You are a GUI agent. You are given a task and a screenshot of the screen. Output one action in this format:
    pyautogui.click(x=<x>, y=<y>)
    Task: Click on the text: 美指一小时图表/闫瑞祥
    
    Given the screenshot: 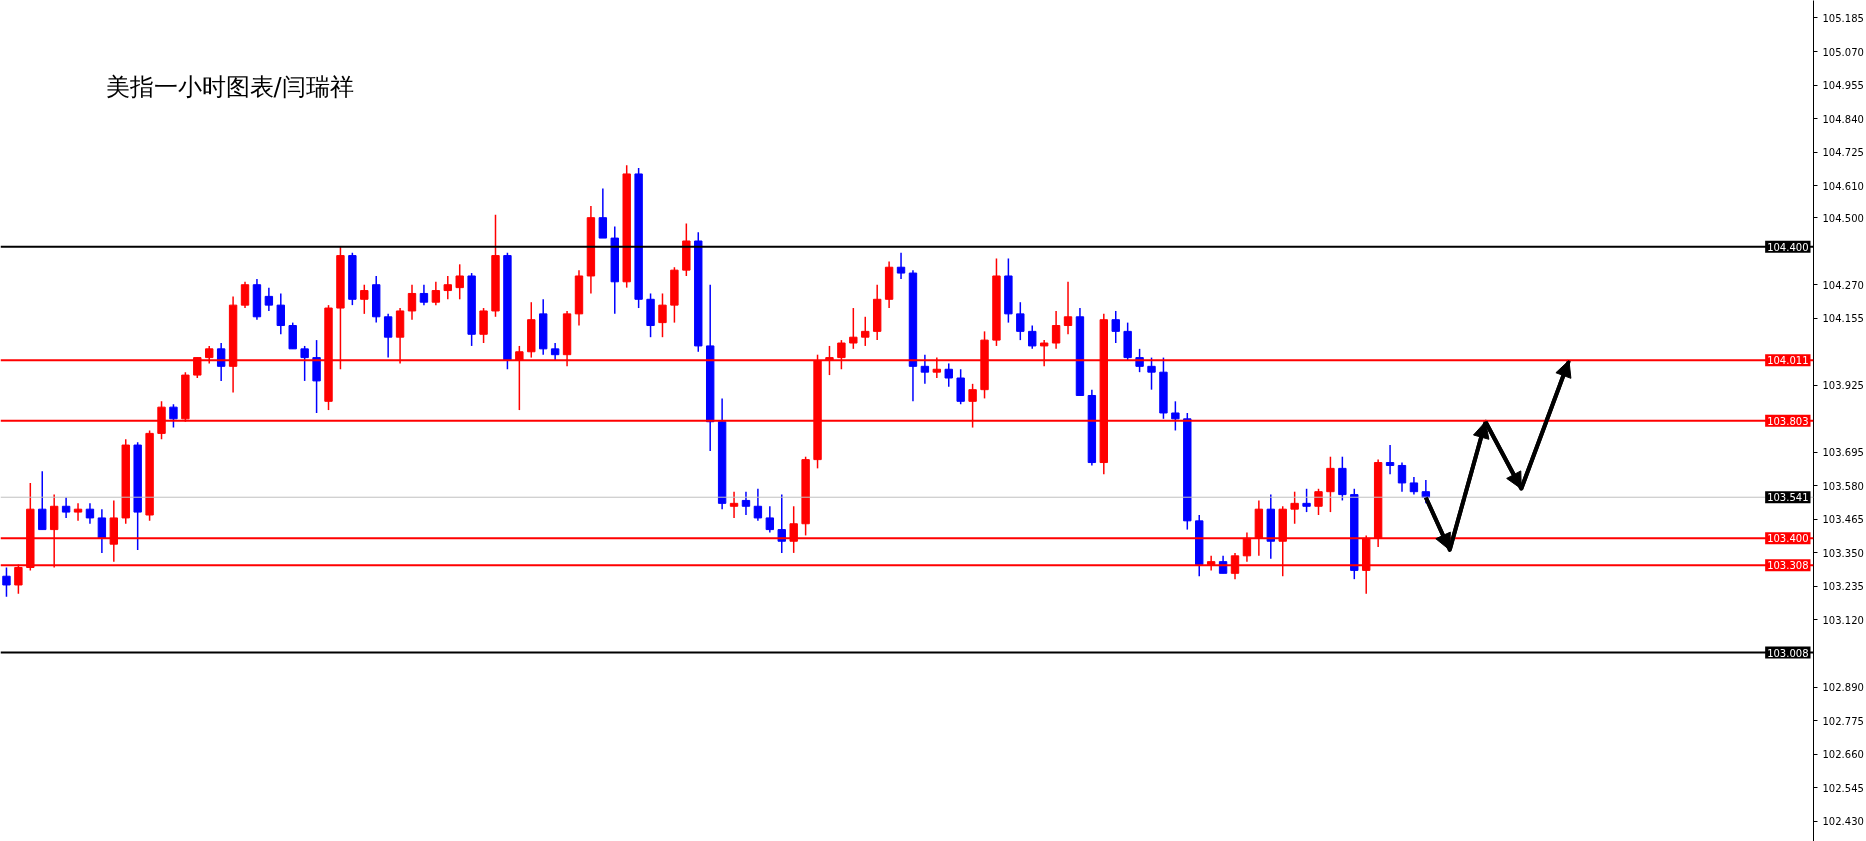 What is the action you would take?
    pyautogui.click(x=229, y=86)
    